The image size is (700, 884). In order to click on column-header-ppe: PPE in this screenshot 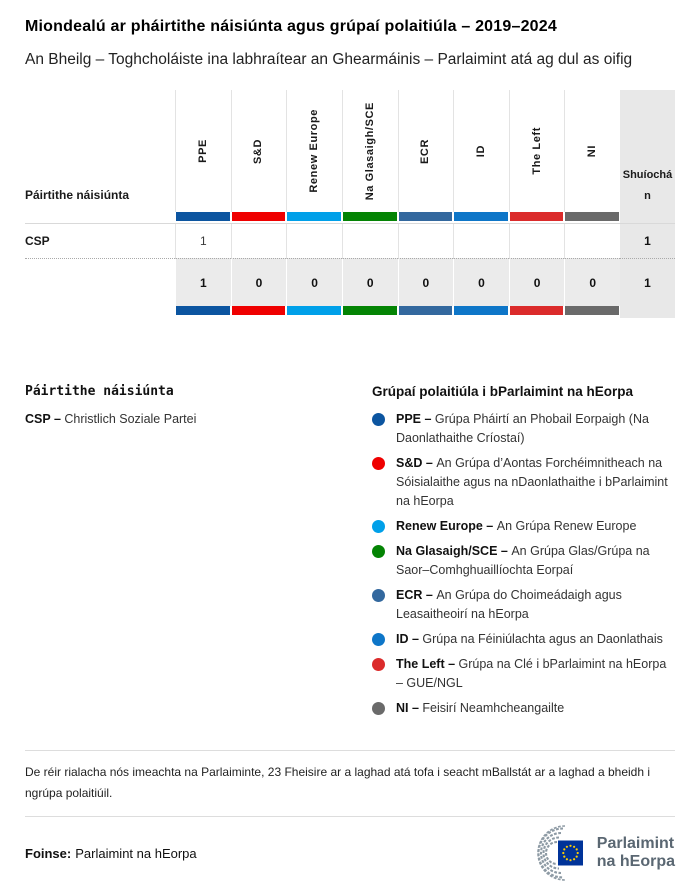, I will do `click(203, 151)`.